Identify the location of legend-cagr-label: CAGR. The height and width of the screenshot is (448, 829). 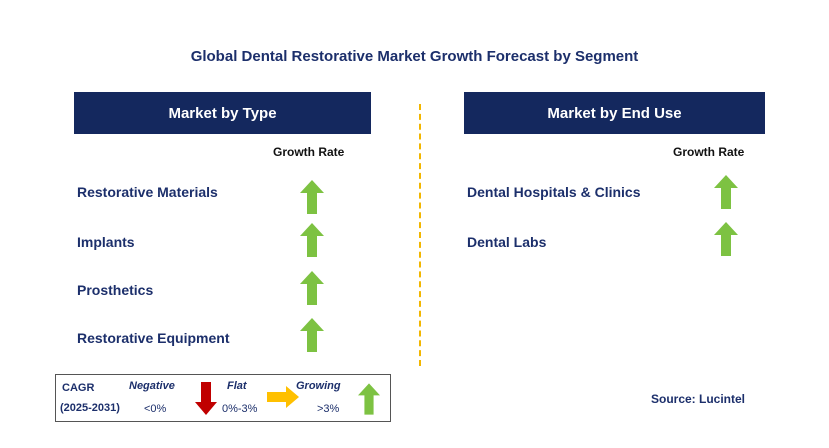
(78, 388).